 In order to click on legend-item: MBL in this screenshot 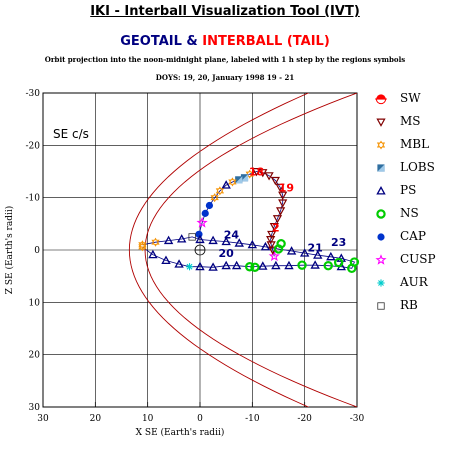, I will do `click(409, 145)`.